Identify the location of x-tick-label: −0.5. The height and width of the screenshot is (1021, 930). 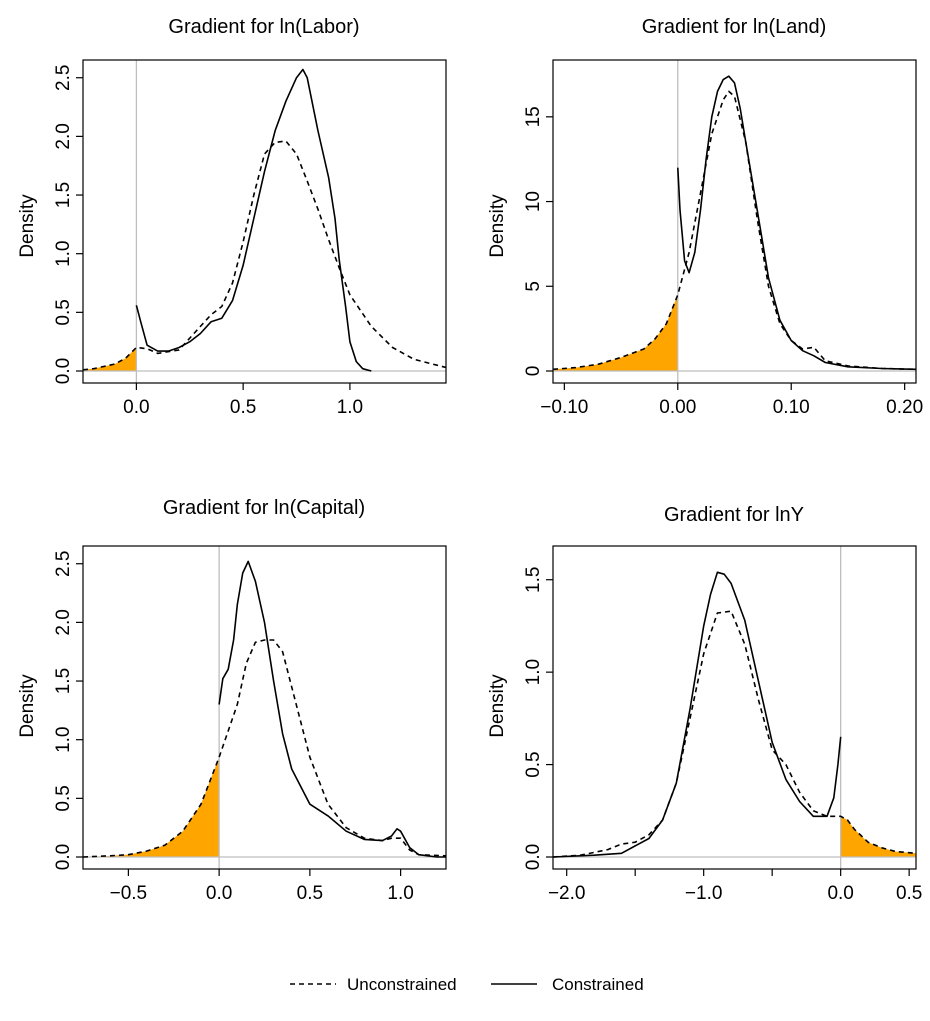
(129, 893).